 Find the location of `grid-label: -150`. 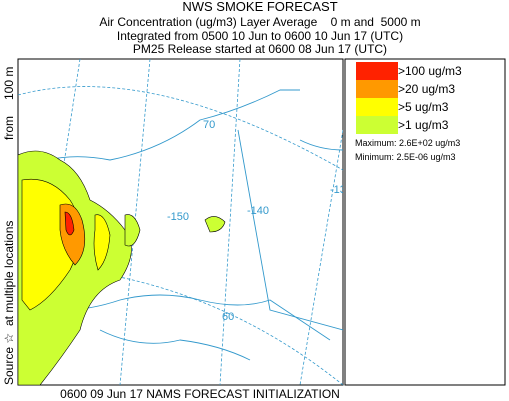

grid-label: -150 is located at coordinates (178, 217).